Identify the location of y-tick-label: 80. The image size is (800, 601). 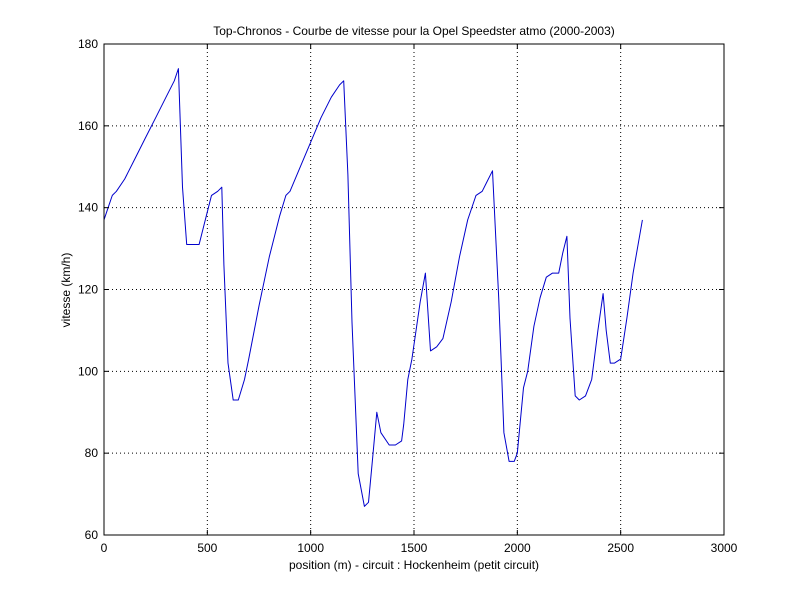
(92, 453).